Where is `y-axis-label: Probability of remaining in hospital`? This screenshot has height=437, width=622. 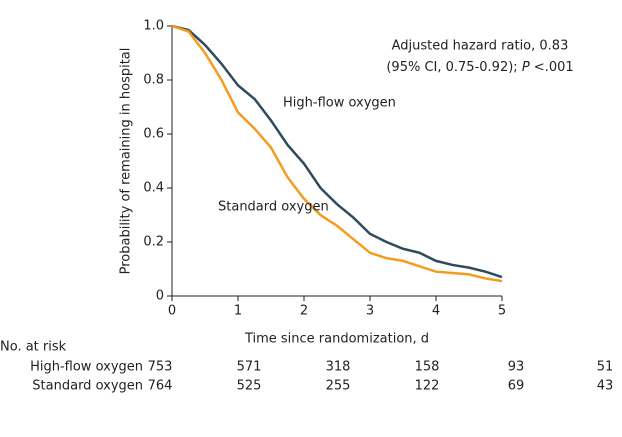
y-axis-label: Probability of remaining in hospital is located at coordinates (126, 161).